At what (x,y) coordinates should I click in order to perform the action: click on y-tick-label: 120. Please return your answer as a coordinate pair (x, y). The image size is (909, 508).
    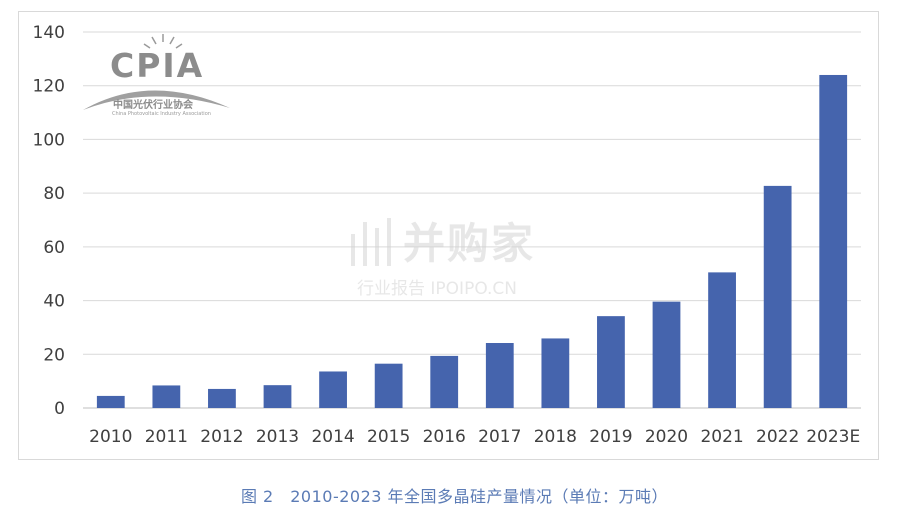
    Looking at the image, I should click on (49, 87).